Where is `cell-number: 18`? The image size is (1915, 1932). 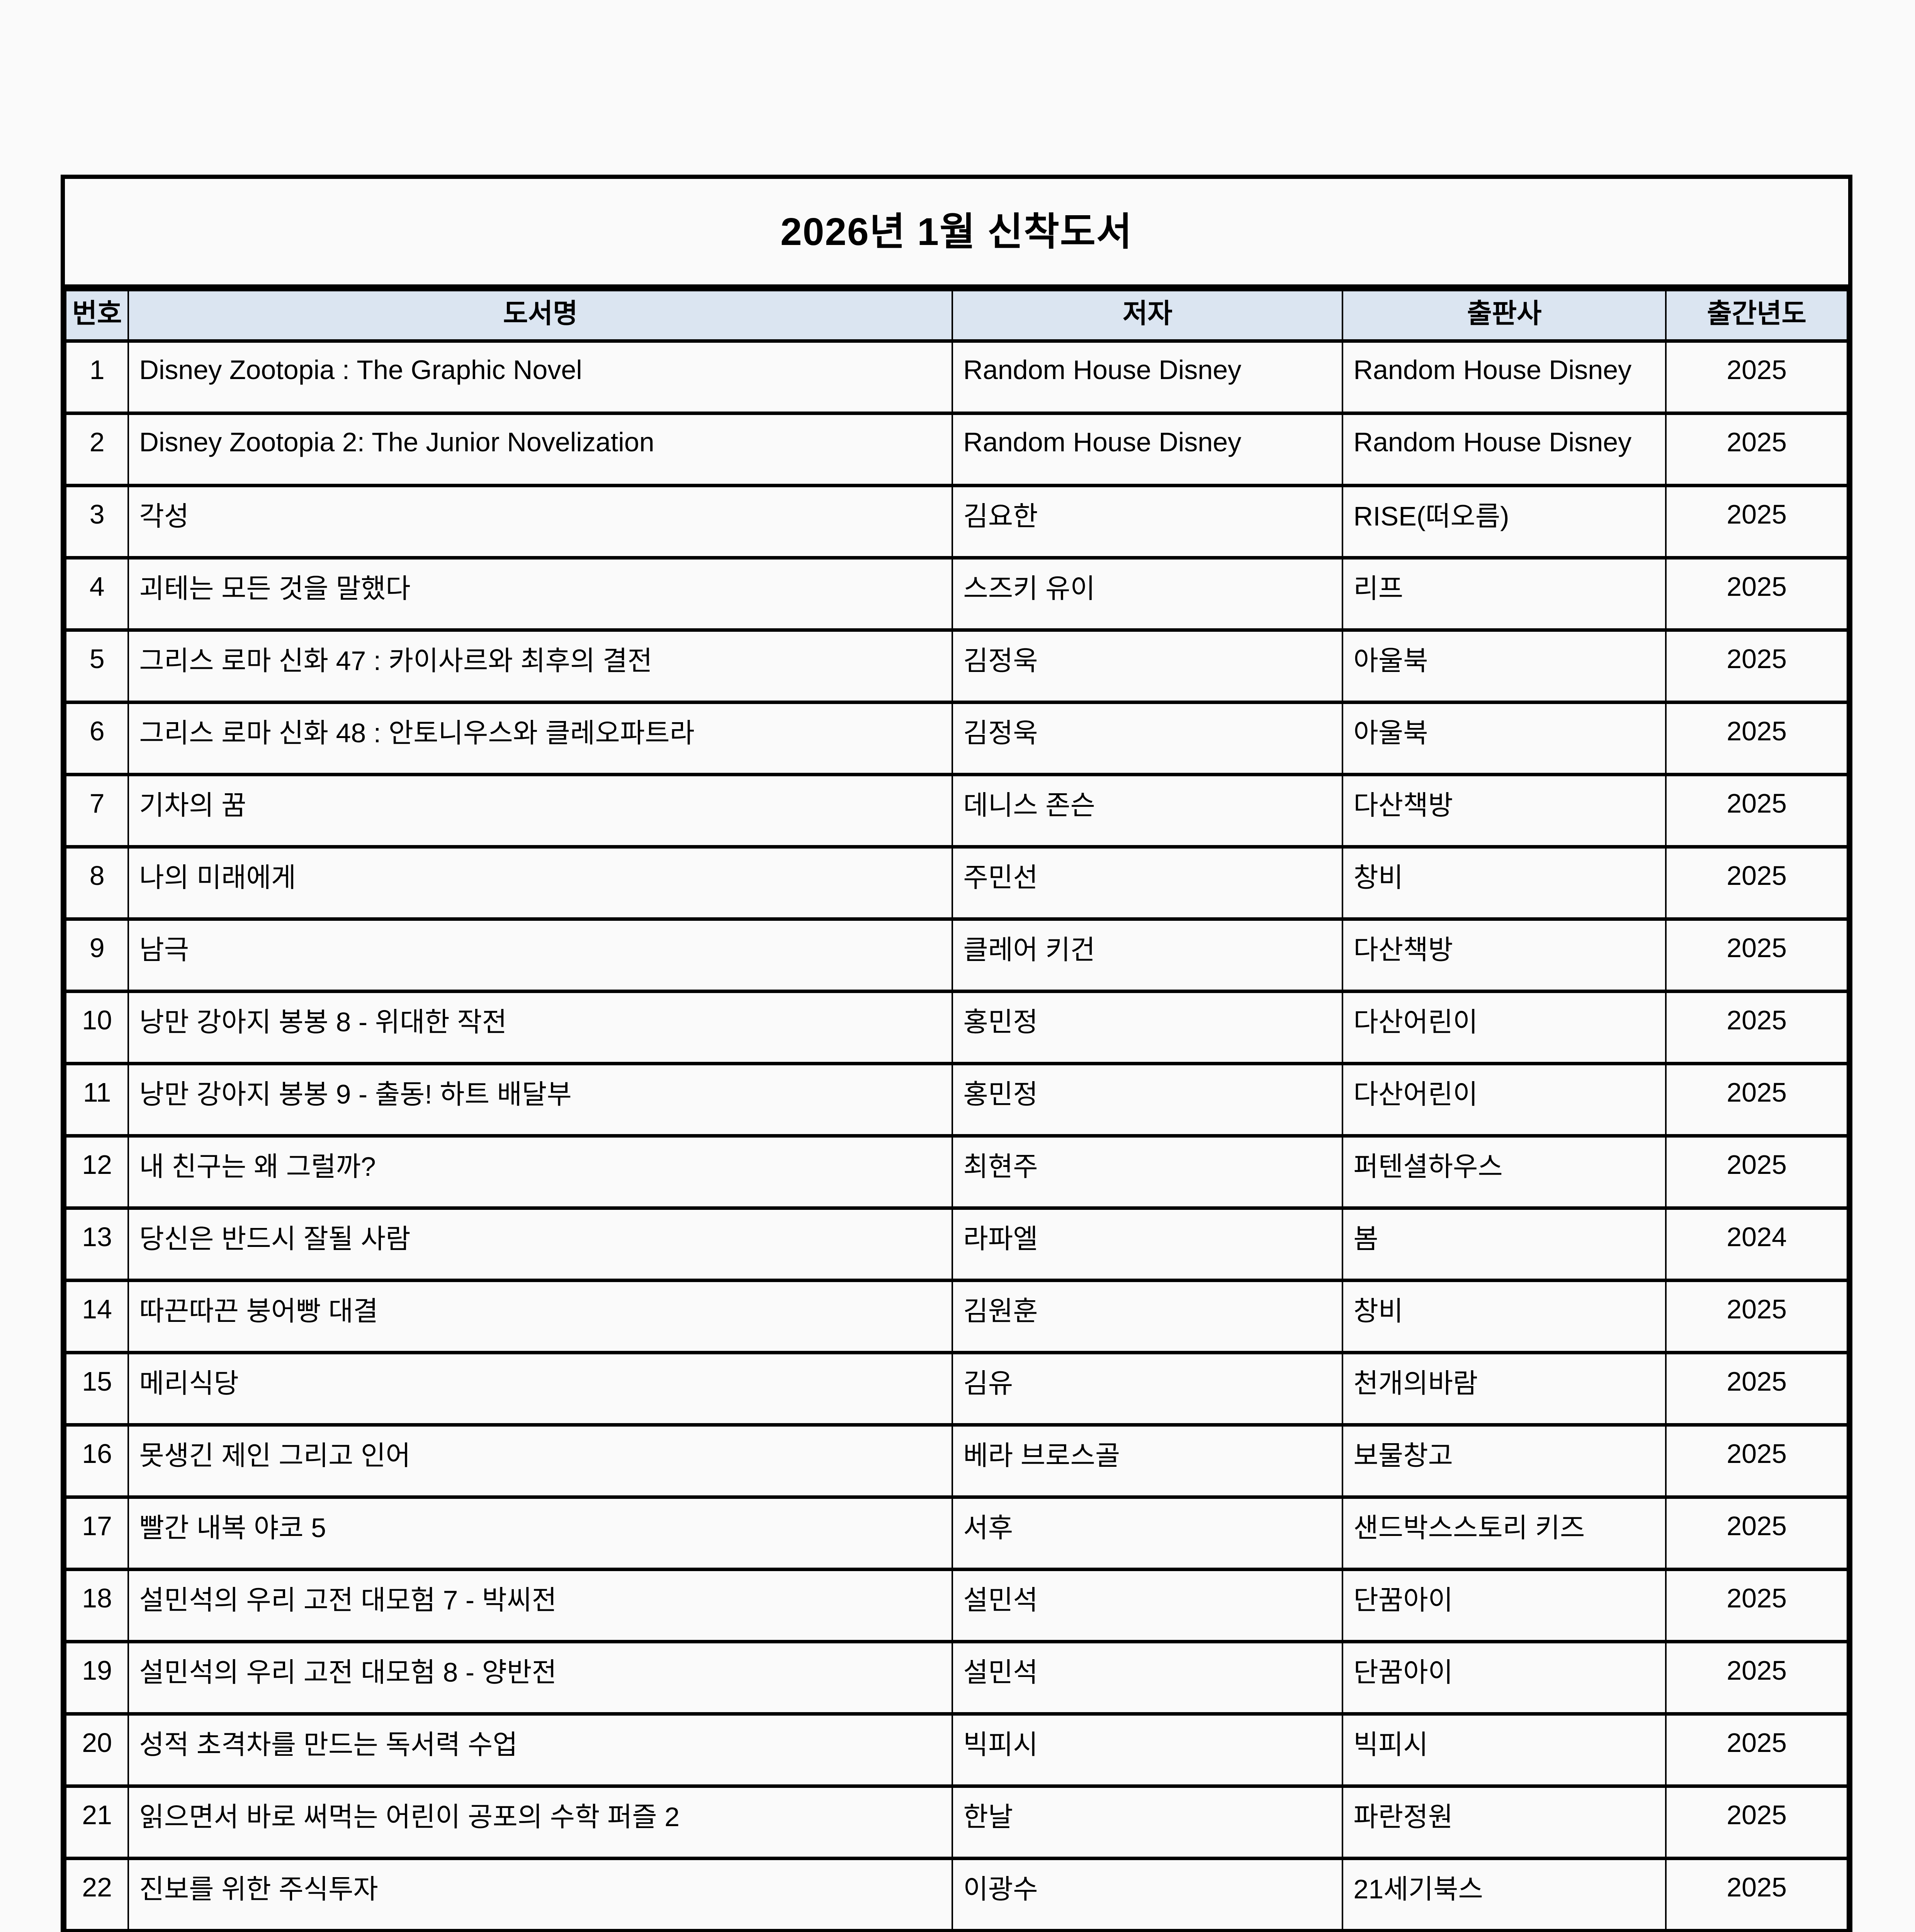
cell-number: 18 is located at coordinates (97, 1605).